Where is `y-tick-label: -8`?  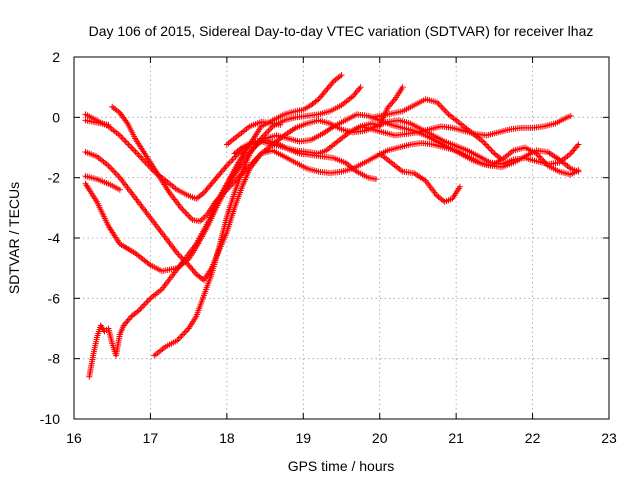
y-tick-label: -8 is located at coordinates (54, 359).